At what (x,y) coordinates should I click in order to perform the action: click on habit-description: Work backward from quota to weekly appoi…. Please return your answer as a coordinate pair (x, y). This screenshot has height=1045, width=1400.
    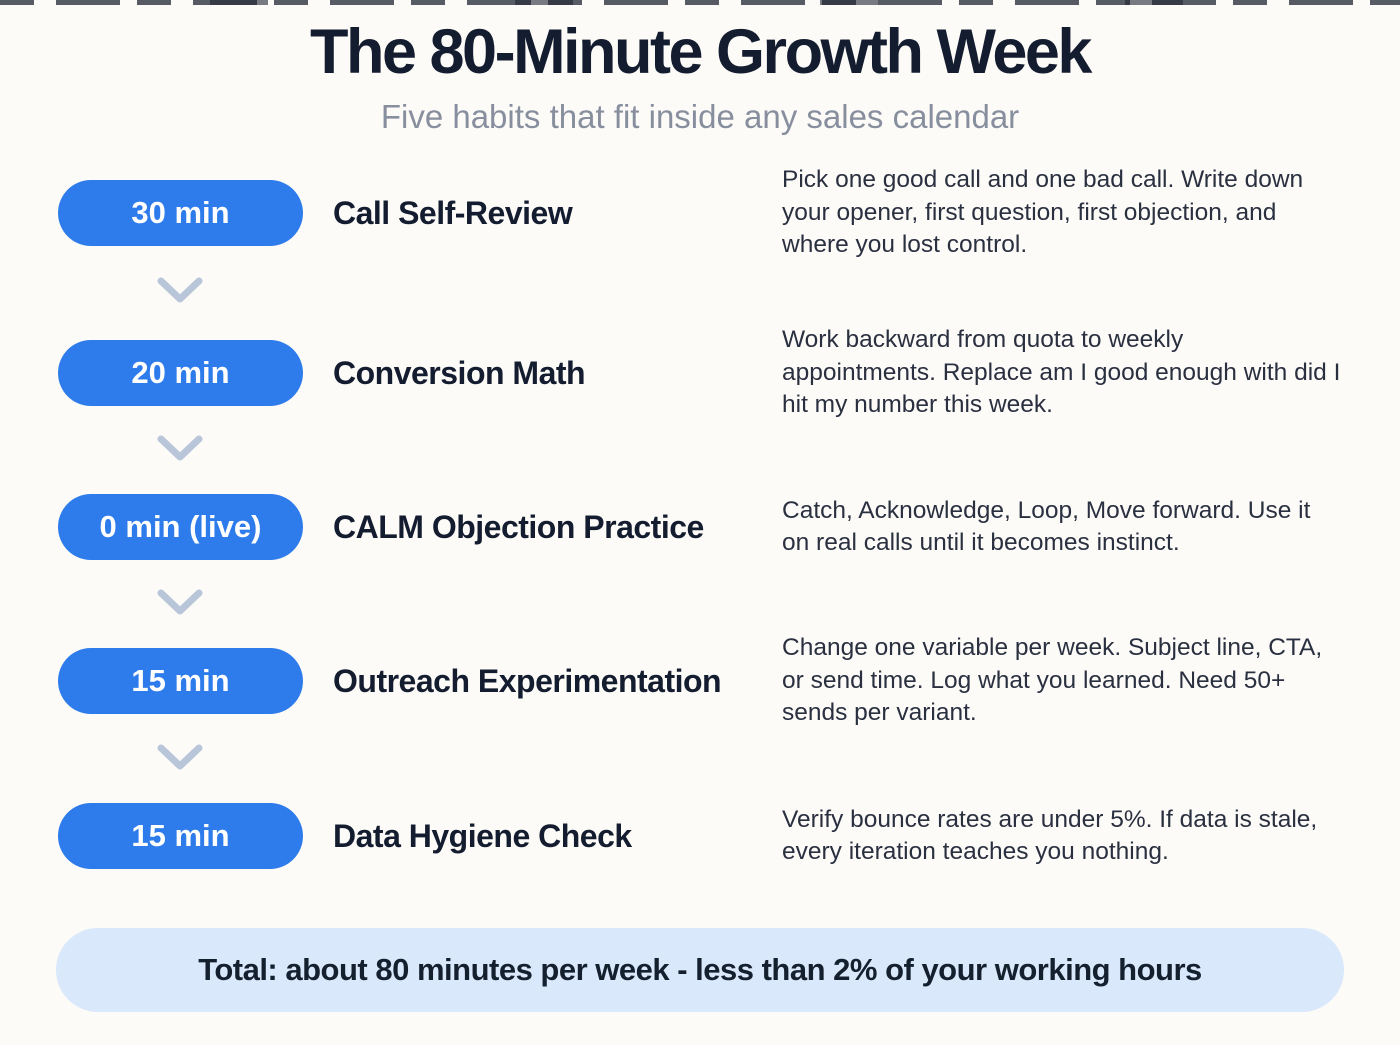
    Looking at the image, I should click on (1061, 372).